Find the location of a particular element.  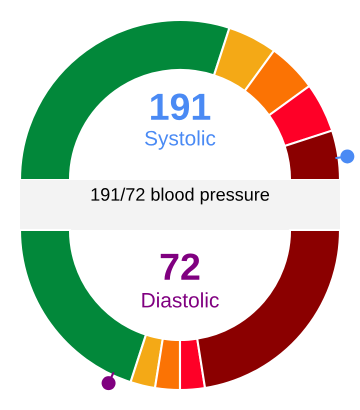

text: 191 is located at coordinates (180, 107).